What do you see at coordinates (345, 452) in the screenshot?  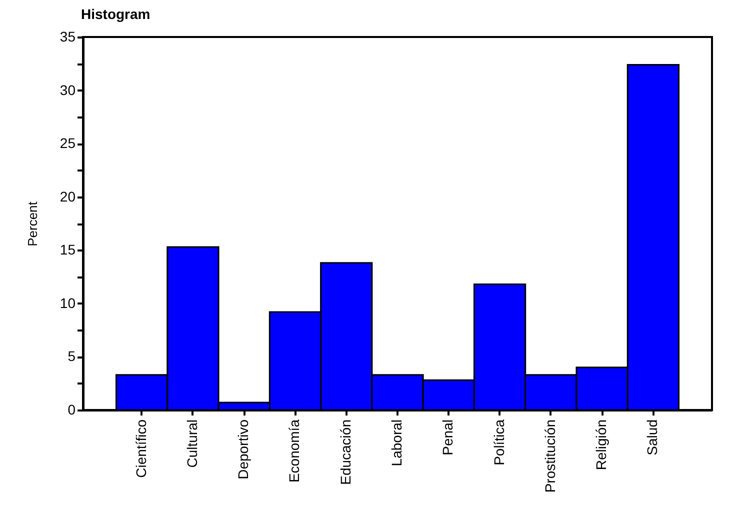 I see `x-tick-label: Educación` at bounding box center [345, 452].